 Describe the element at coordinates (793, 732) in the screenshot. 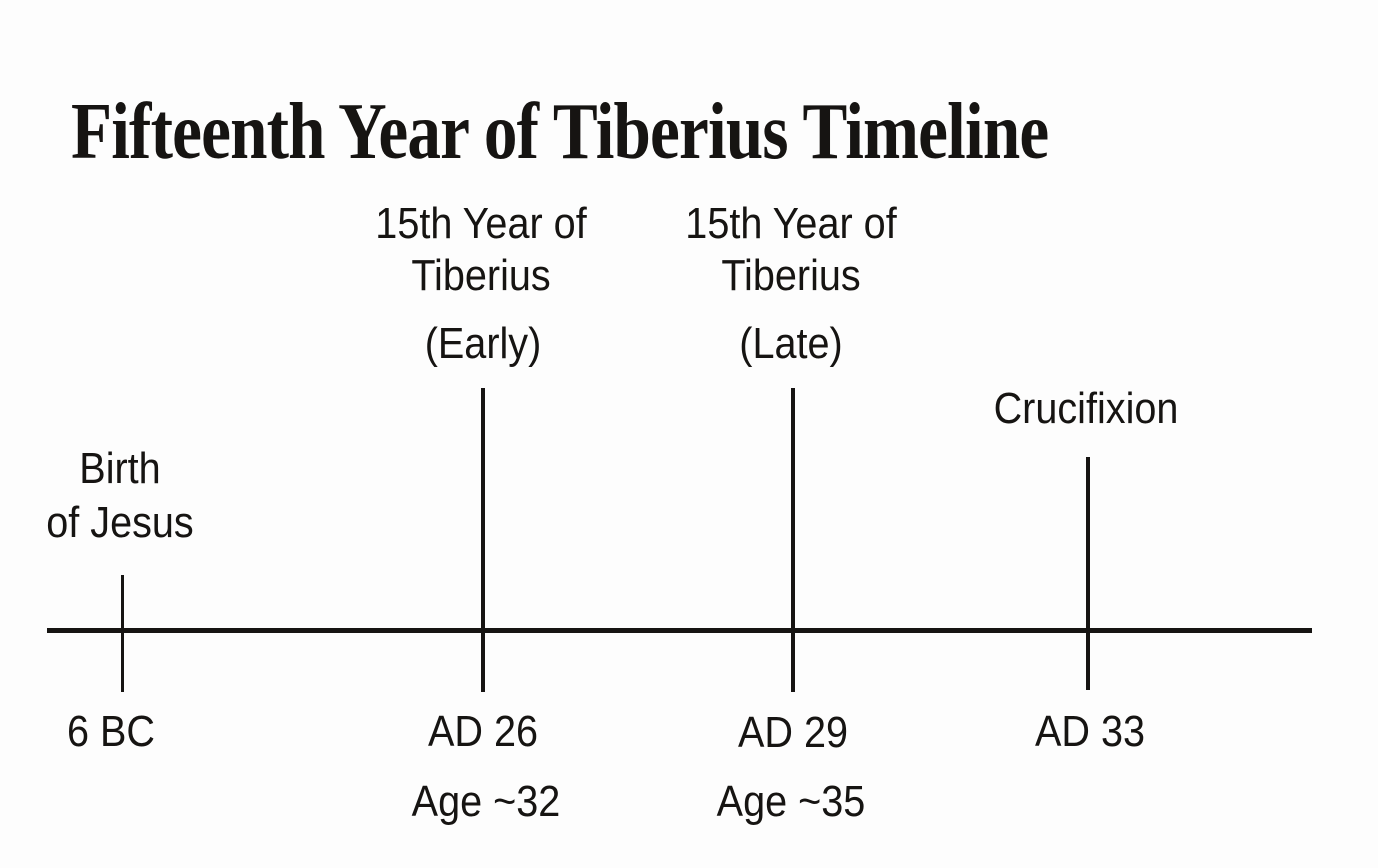

I see `event-year-label: AD 29` at that location.